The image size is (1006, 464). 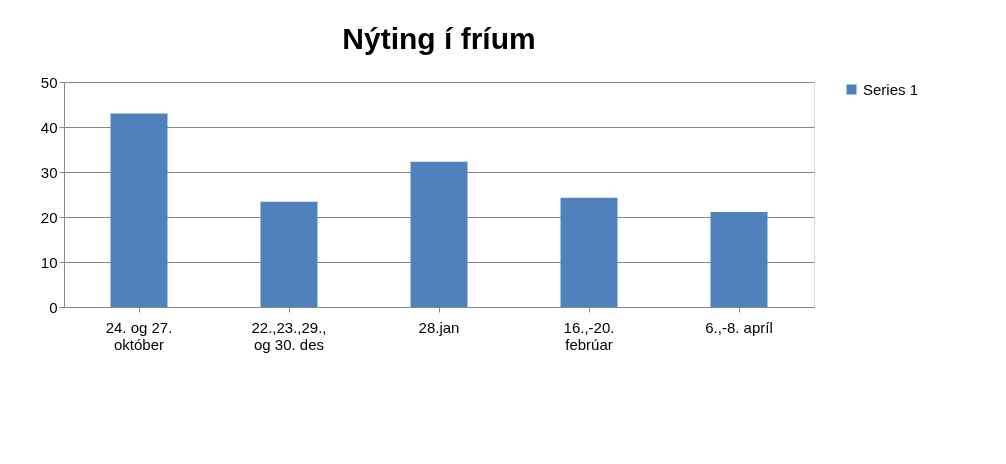 What do you see at coordinates (891, 89) in the screenshot?
I see `legend-label: Series 1` at bounding box center [891, 89].